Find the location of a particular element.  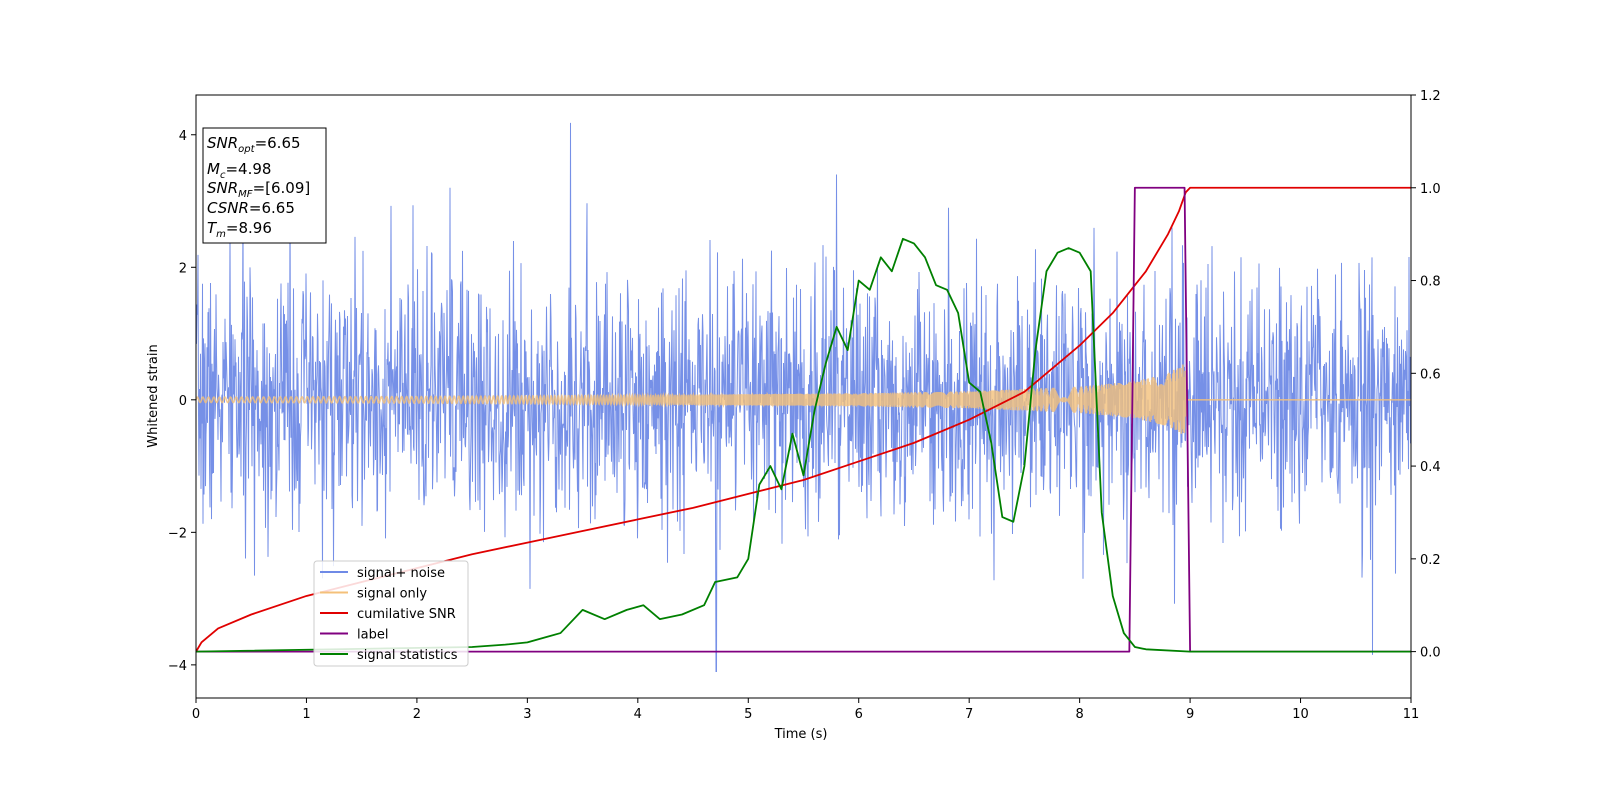

x-axis-label: Time (s) is located at coordinates (801, 734).